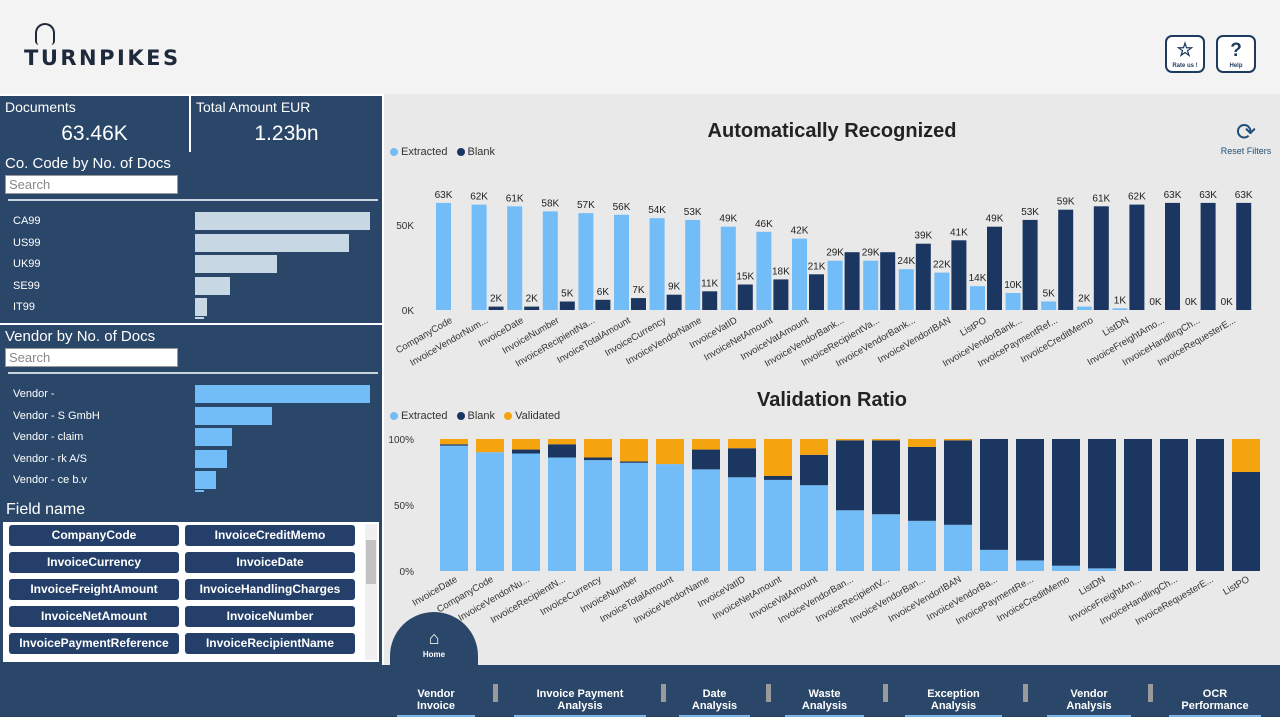 The height and width of the screenshot is (717, 1280). I want to click on company-code-search-input: Search, so click(91, 184).